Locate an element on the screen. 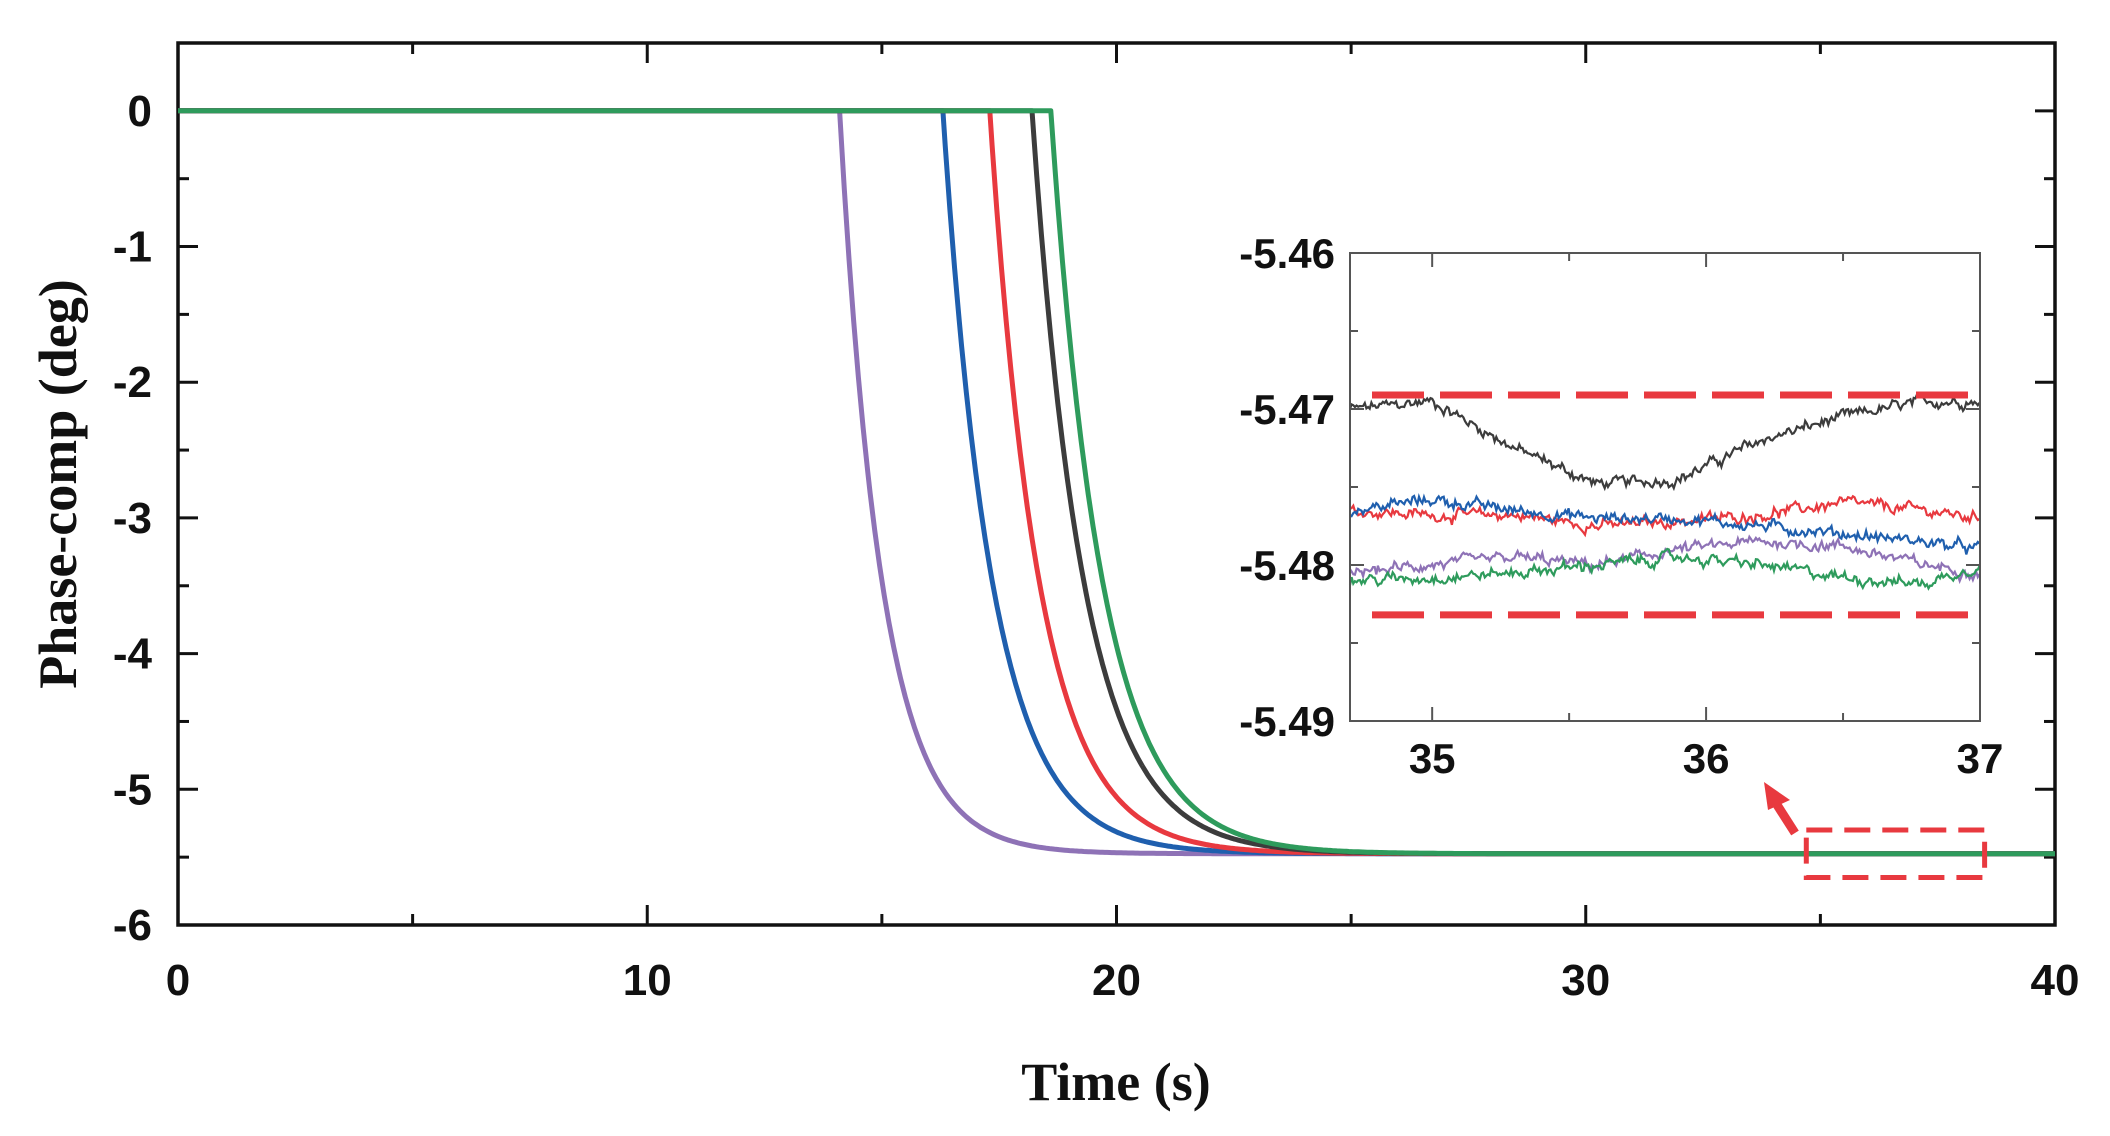 Image resolution: width=2110 pixels, height=1136 pixels. inset-bound-lines is located at coordinates (1676, 505).